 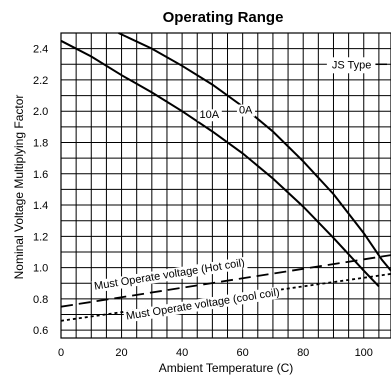 I want to click on label-0a: 0A, so click(x=246, y=111).